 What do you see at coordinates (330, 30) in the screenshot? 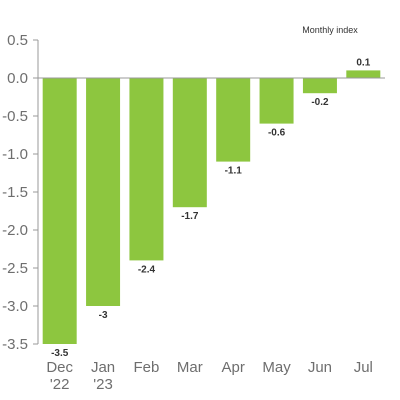
I see `chart-legend-label: Monthly index` at bounding box center [330, 30].